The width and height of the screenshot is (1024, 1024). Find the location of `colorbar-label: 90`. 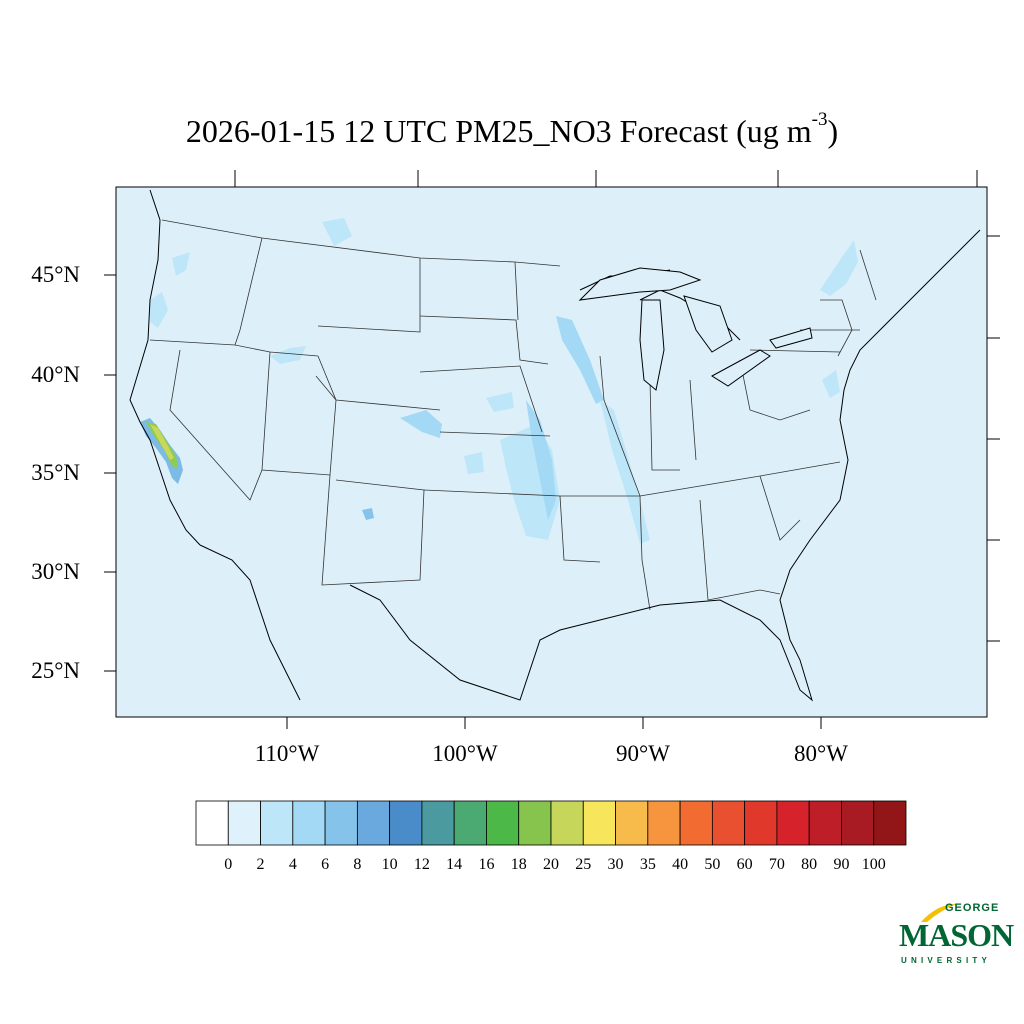

colorbar-label: 90 is located at coordinates (841, 864).